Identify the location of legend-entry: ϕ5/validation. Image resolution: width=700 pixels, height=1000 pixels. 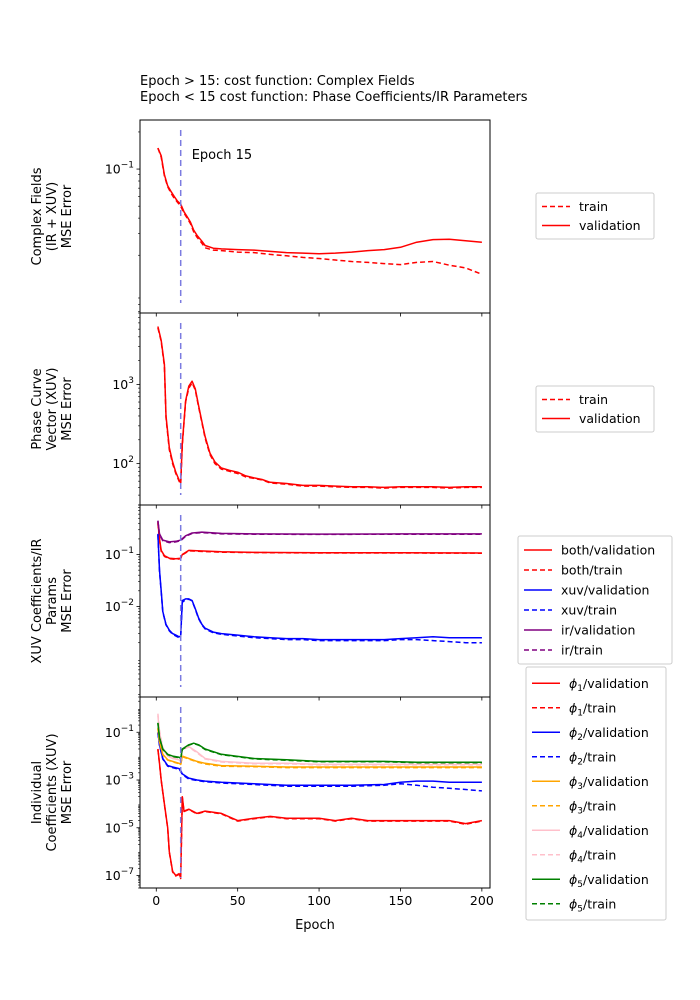
(609, 881).